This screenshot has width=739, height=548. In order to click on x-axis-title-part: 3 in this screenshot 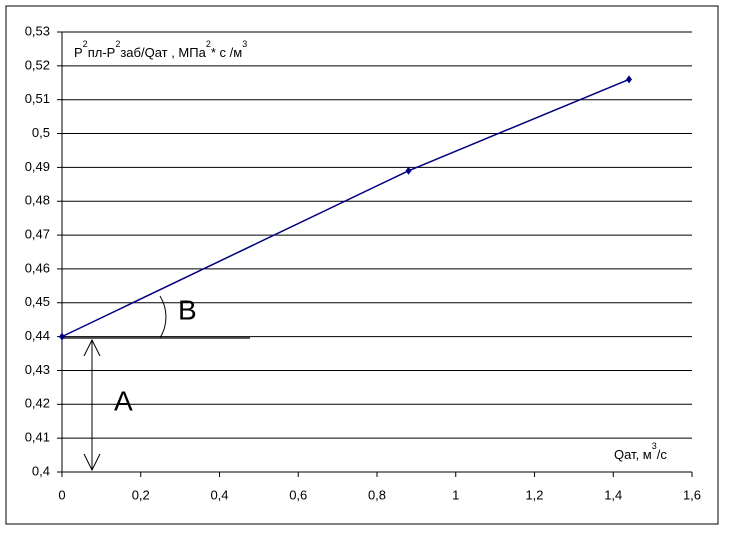, I will do `click(654, 446)`.